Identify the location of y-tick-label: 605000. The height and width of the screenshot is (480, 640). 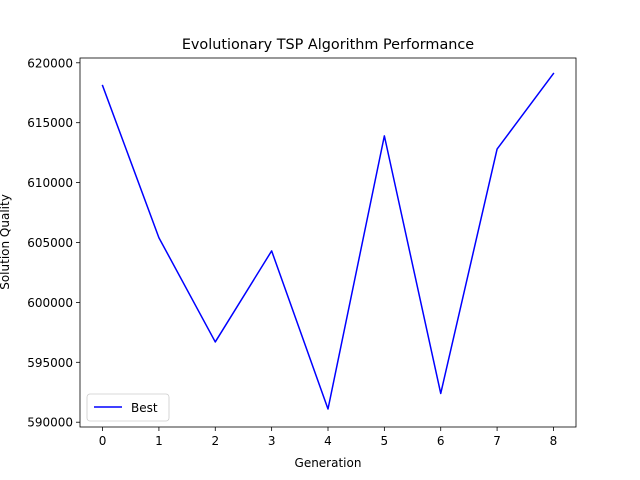
(50, 243).